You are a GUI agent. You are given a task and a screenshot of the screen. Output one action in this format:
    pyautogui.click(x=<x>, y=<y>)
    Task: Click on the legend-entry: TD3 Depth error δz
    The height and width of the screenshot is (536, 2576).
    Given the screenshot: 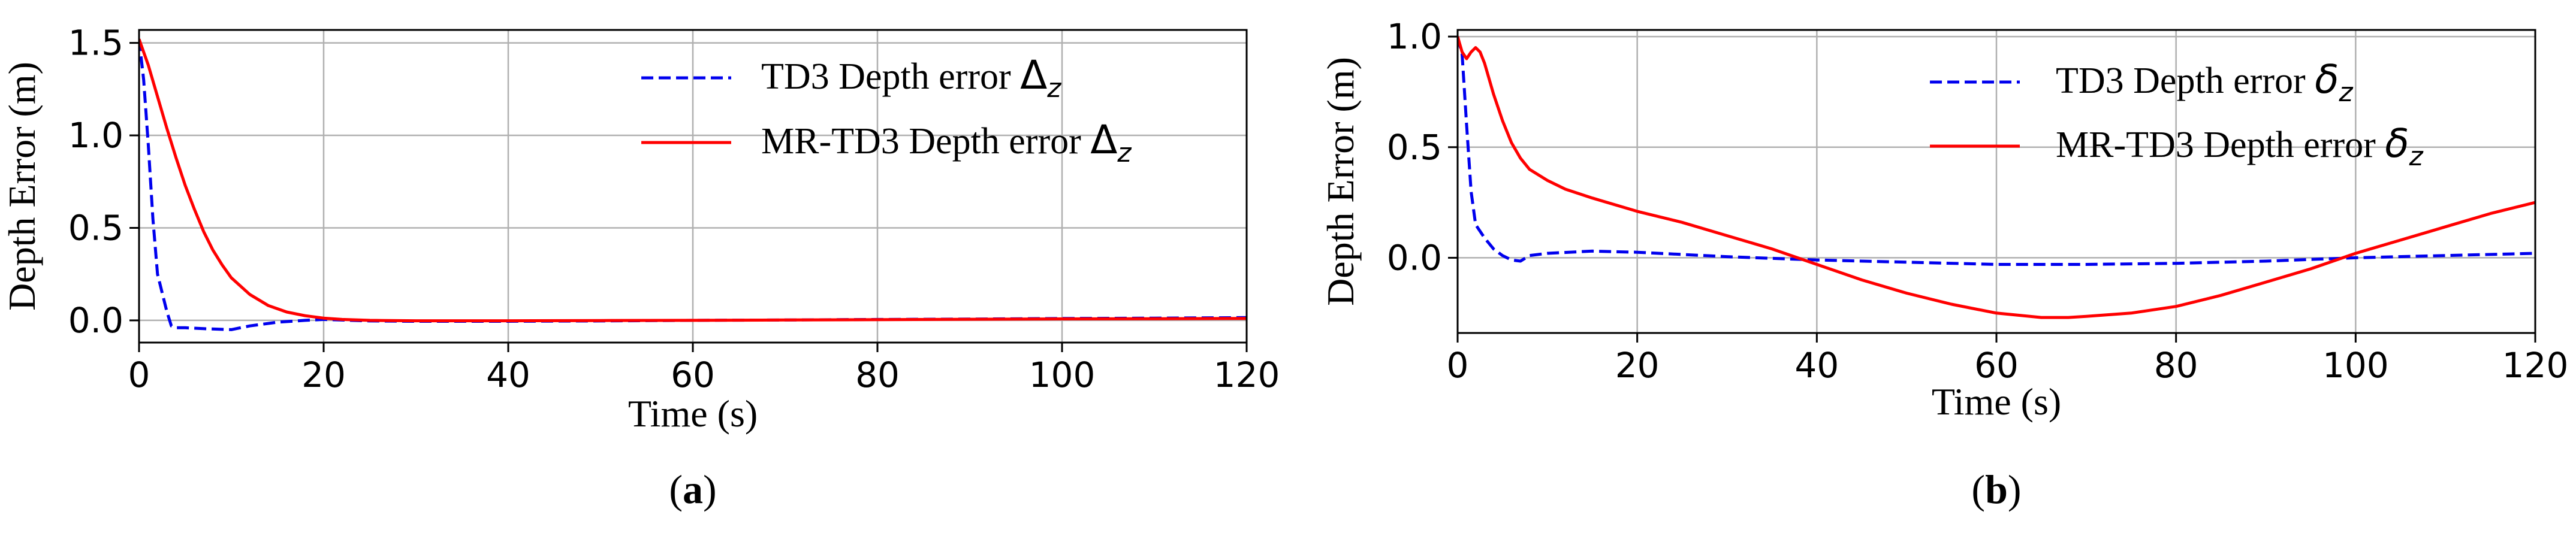 What is the action you would take?
    pyautogui.click(x=2205, y=82)
    